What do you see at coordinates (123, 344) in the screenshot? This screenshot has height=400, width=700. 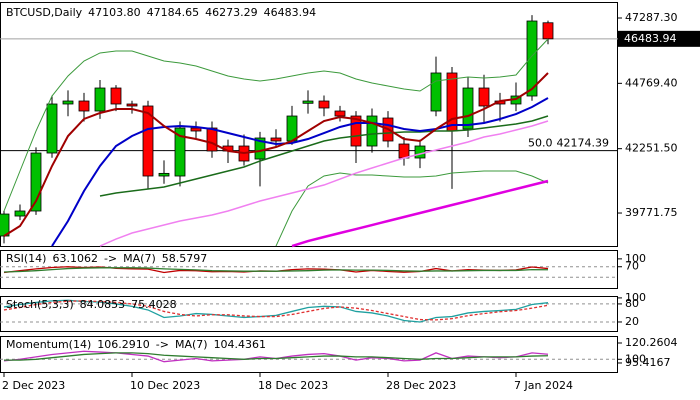 I see `series-value: 106.2910` at bounding box center [123, 344].